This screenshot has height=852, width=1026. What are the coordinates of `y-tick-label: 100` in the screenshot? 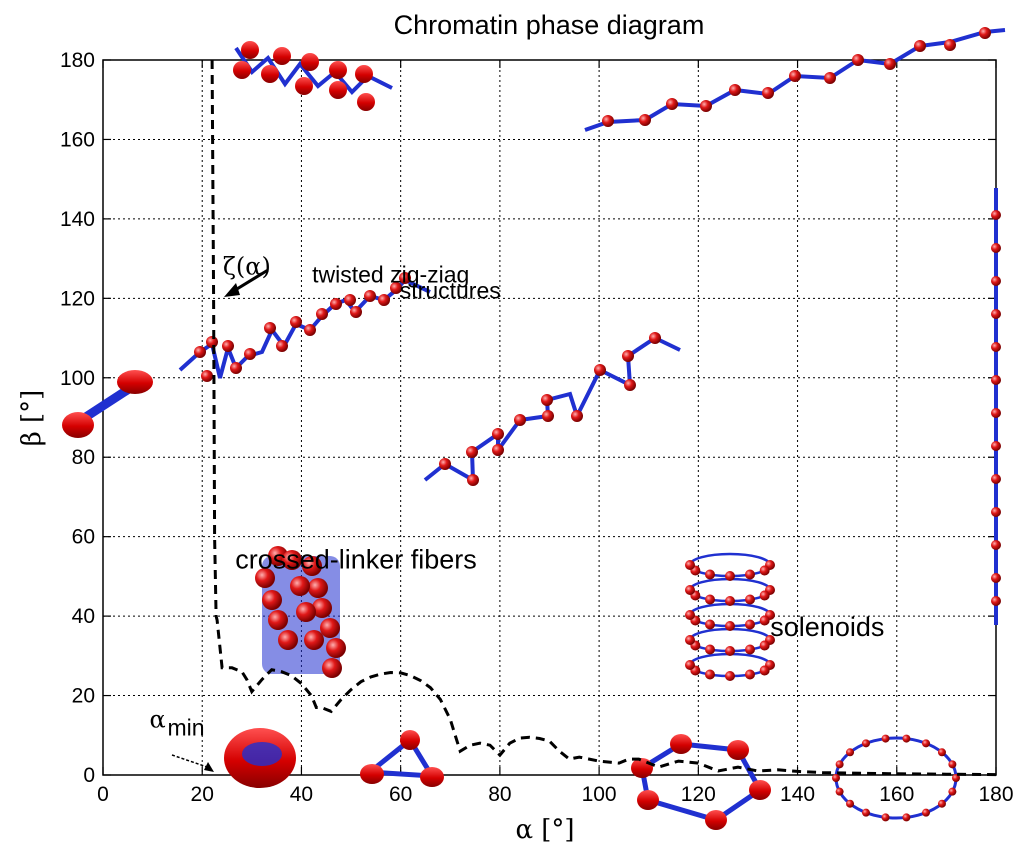 It's located at (77, 378).